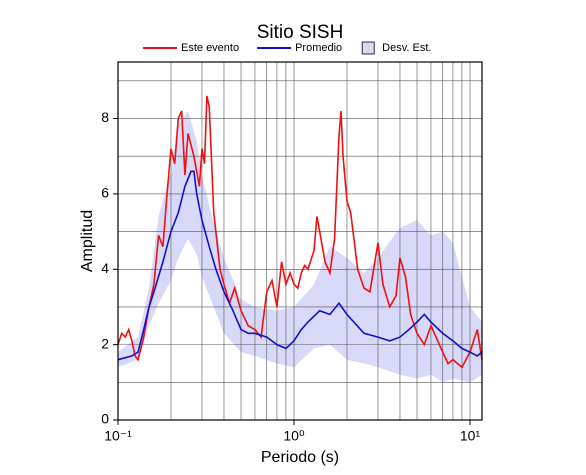 This screenshot has height=475, width=586. I want to click on x-tick-label: 10⁻¹, so click(118, 436).